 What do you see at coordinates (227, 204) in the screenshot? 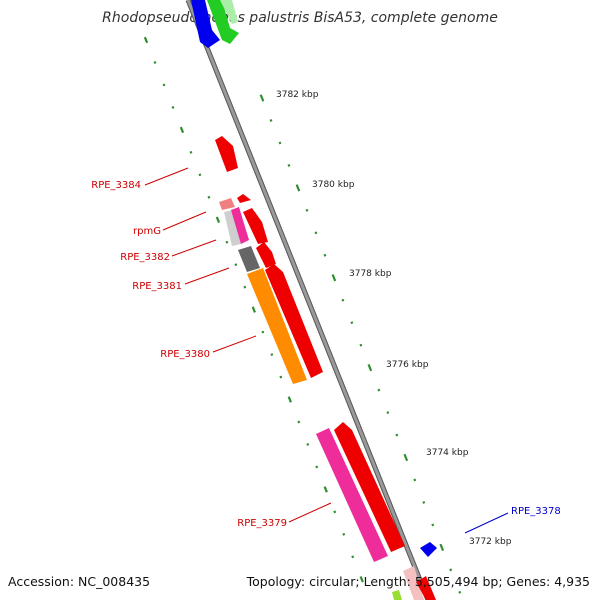
I see `gene-arrow-rpmg` at bounding box center [227, 204].